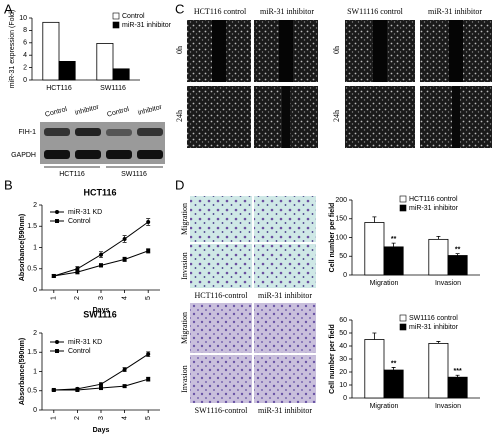 The width and height of the screenshot is (500, 438). I want to click on panel-label: B, so click(8, 184).